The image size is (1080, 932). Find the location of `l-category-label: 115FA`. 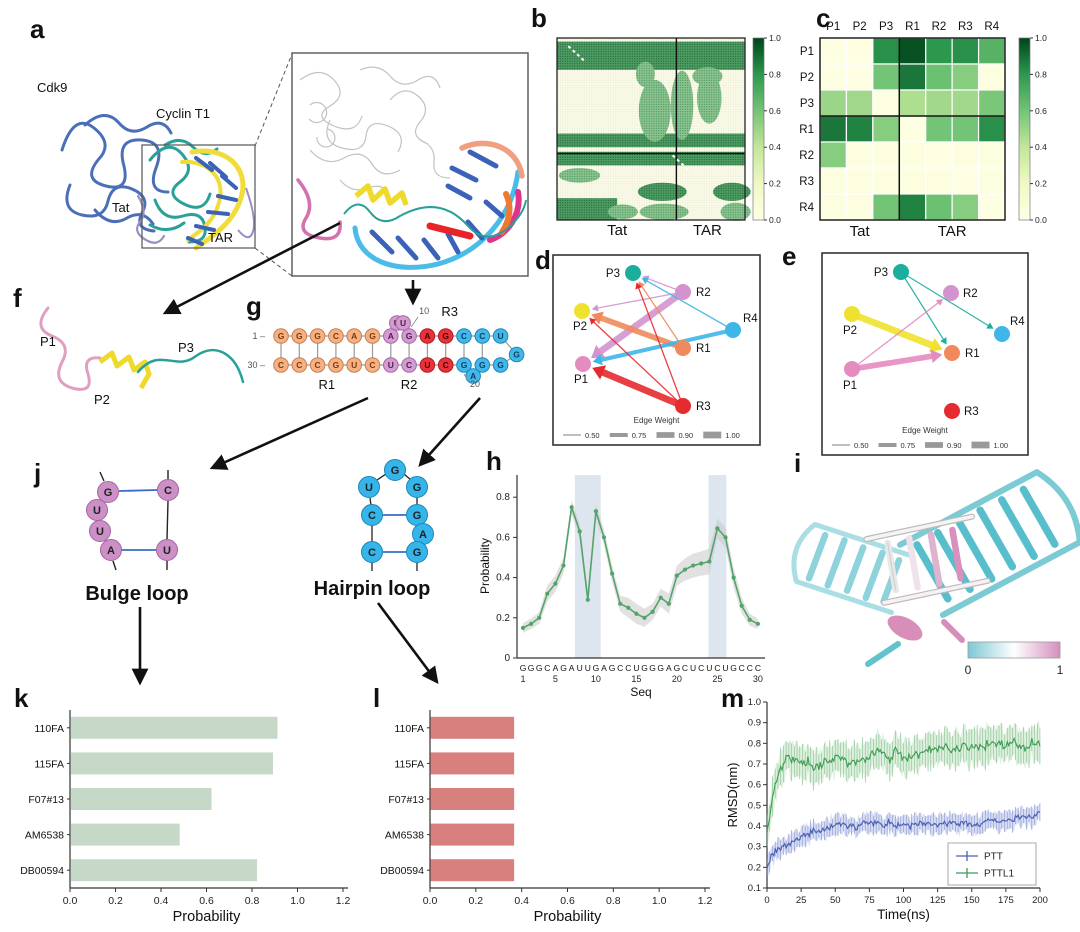

l-category-label: 115FA is located at coordinates (409, 764).